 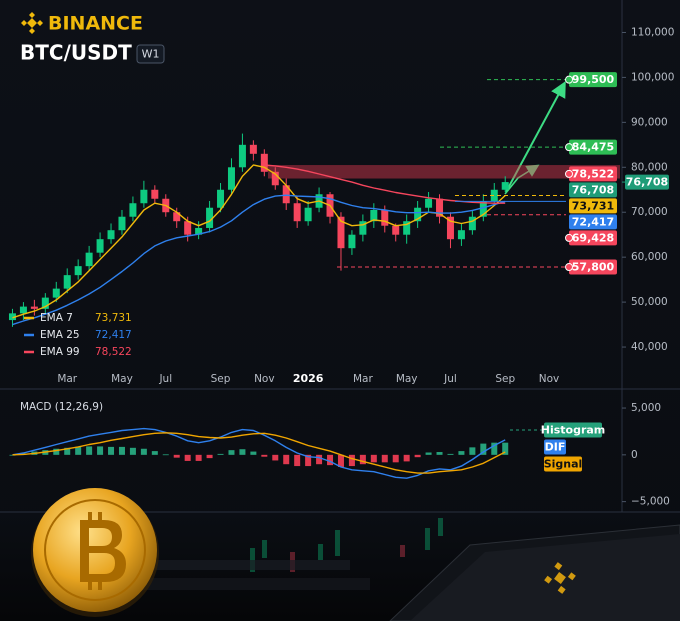 I want to click on price-tag: 69,428, so click(x=593, y=237).